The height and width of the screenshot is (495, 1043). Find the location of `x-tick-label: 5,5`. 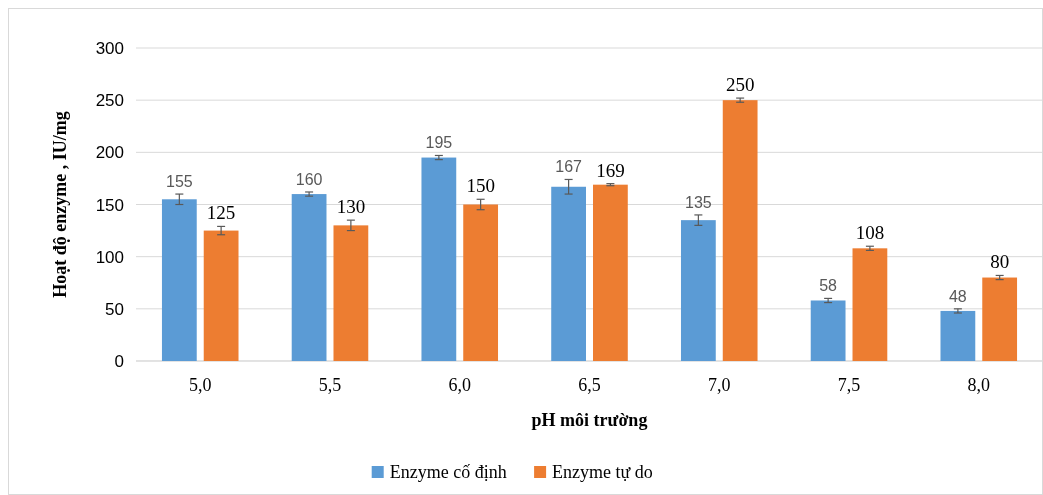

x-tick-label: 5,5 is located at coordinates (330, 385).